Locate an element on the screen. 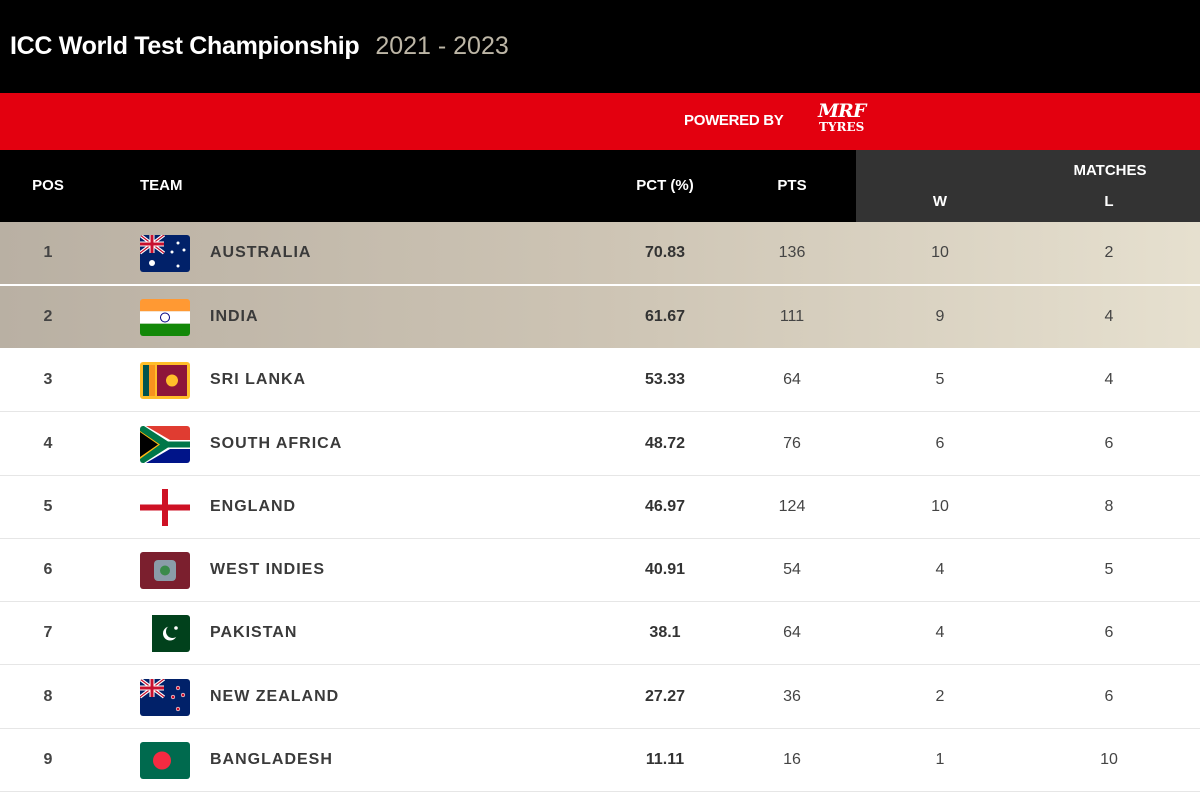  wins-value: 6 is located at coordinates (940, 443).